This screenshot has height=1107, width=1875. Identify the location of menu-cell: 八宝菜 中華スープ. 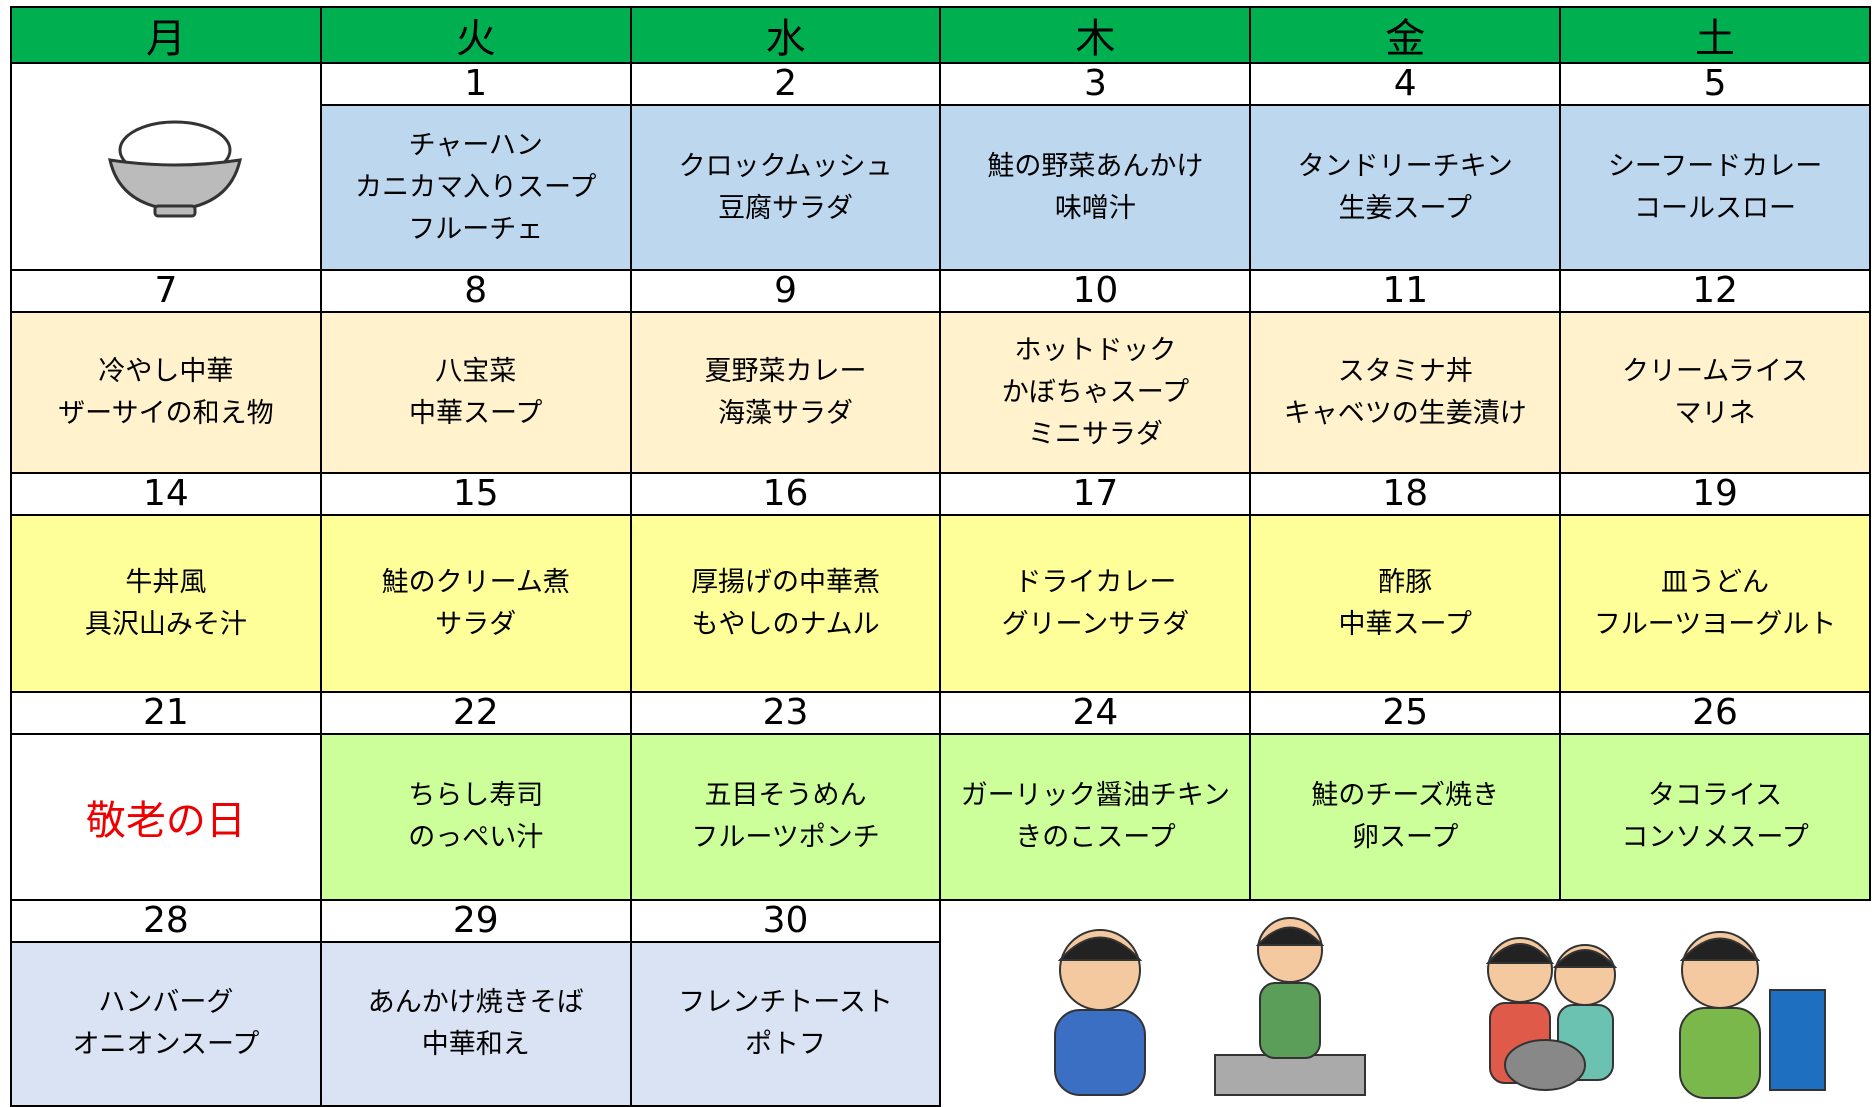
(475, 392).